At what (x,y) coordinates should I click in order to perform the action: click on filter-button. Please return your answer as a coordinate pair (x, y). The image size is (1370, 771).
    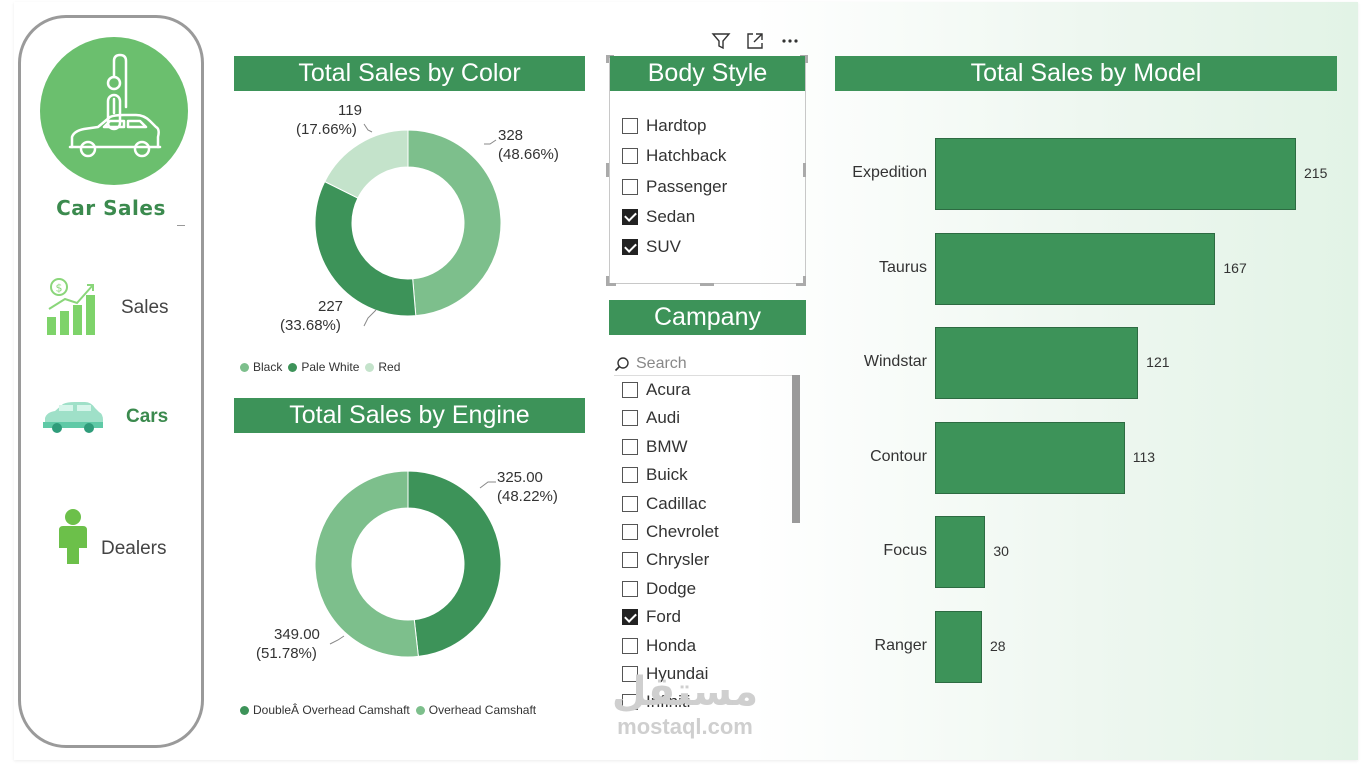
    Looking at the image, I should click on (721, 41).